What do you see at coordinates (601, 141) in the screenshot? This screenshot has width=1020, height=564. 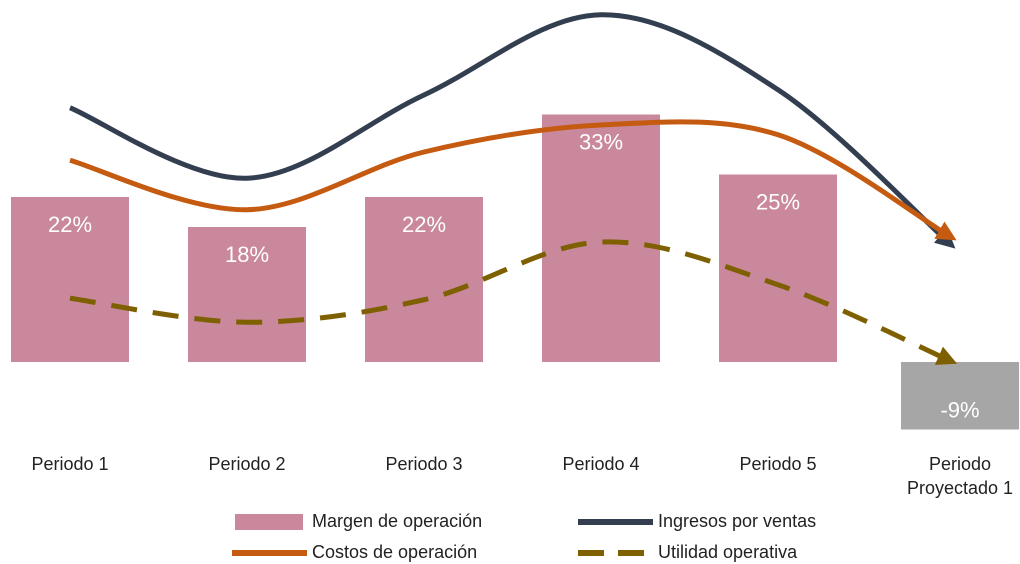 I see `data-label: 33%` at bounding box center [601, 141].